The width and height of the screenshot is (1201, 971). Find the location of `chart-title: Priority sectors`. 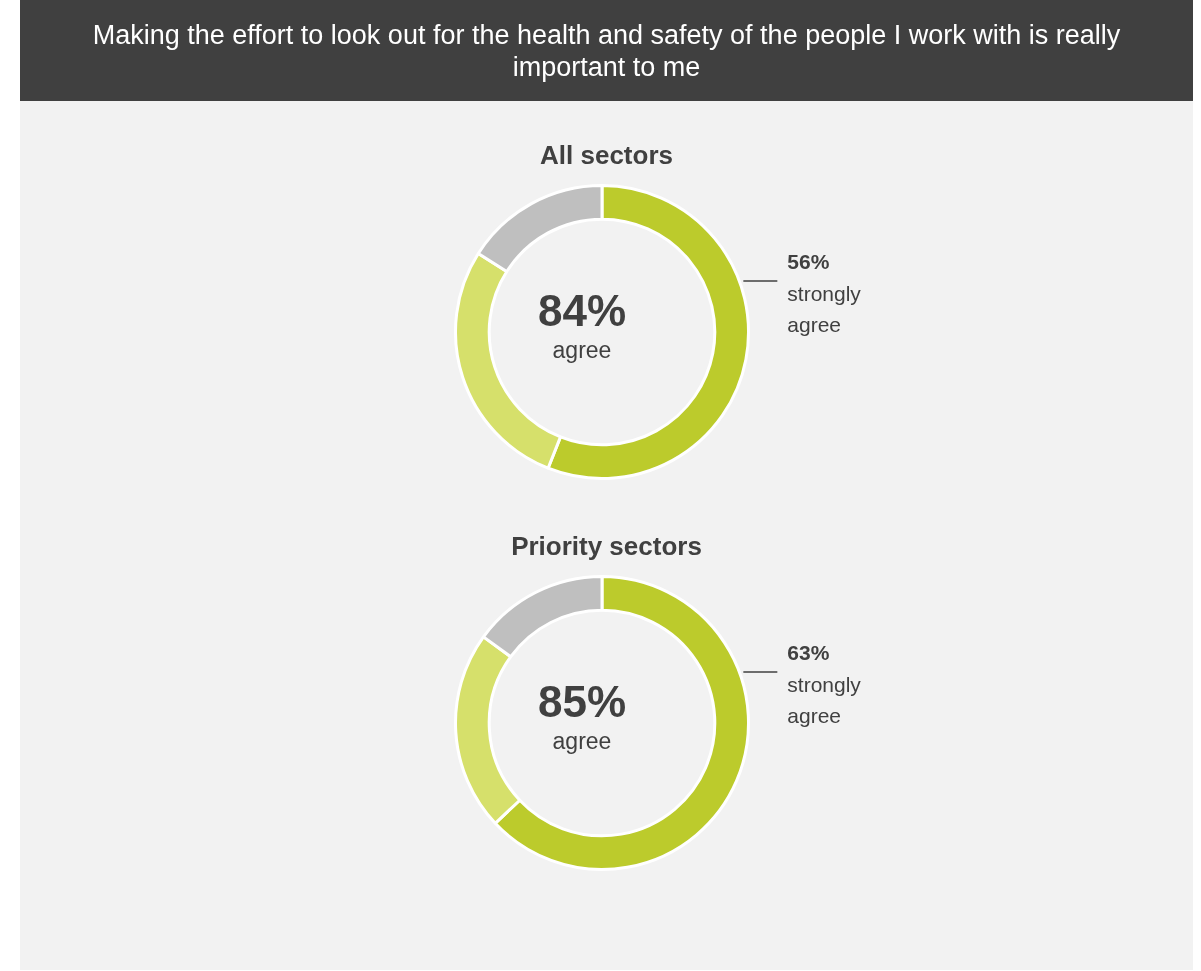

chart-title: Priority sectors is located at coordinates (606, 546).